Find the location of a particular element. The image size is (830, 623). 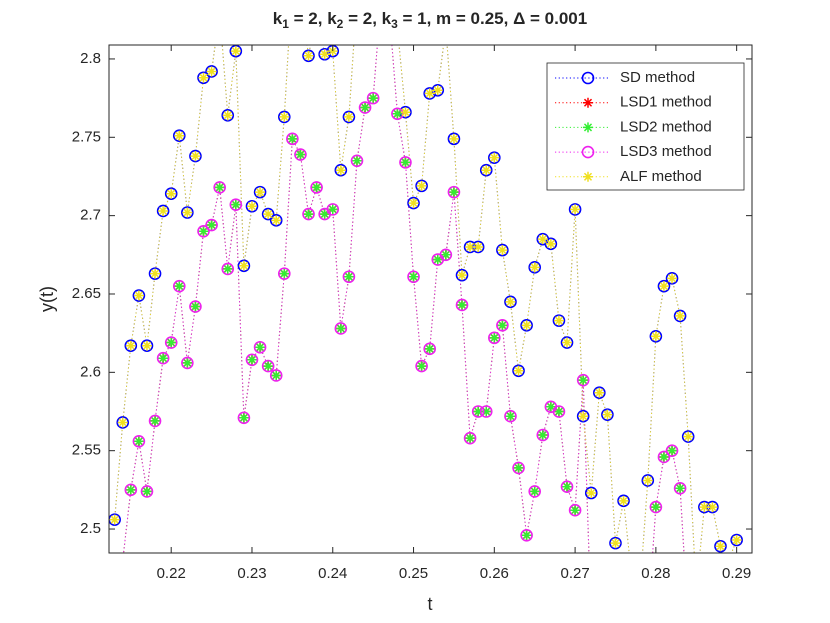

x-tick-label: 0.29 is located at coordinates (736, 573).